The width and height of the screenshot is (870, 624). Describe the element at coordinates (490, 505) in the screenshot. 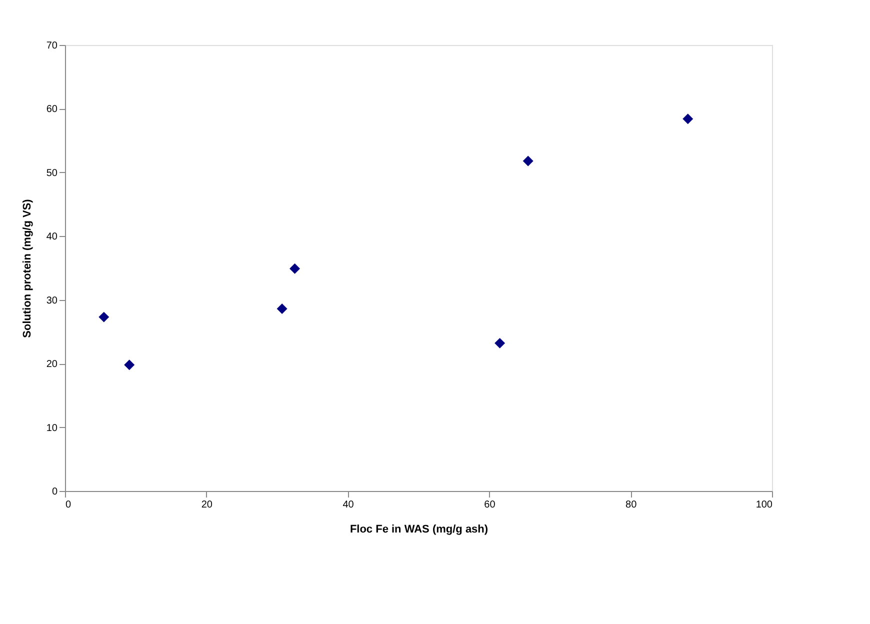

I see `x-tick-label: 60` at that location.